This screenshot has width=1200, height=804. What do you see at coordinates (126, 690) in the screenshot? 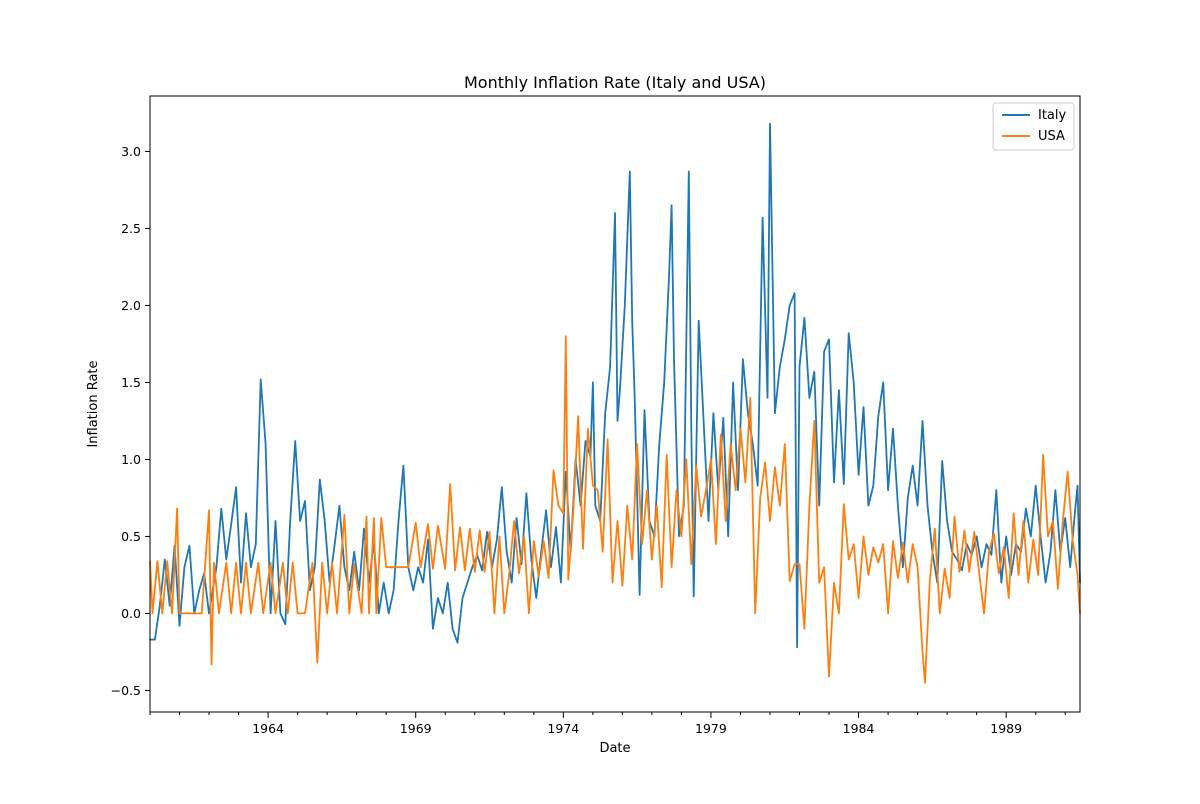
I see `y-tick-label: −0.5` at bounding box center [126, 690].